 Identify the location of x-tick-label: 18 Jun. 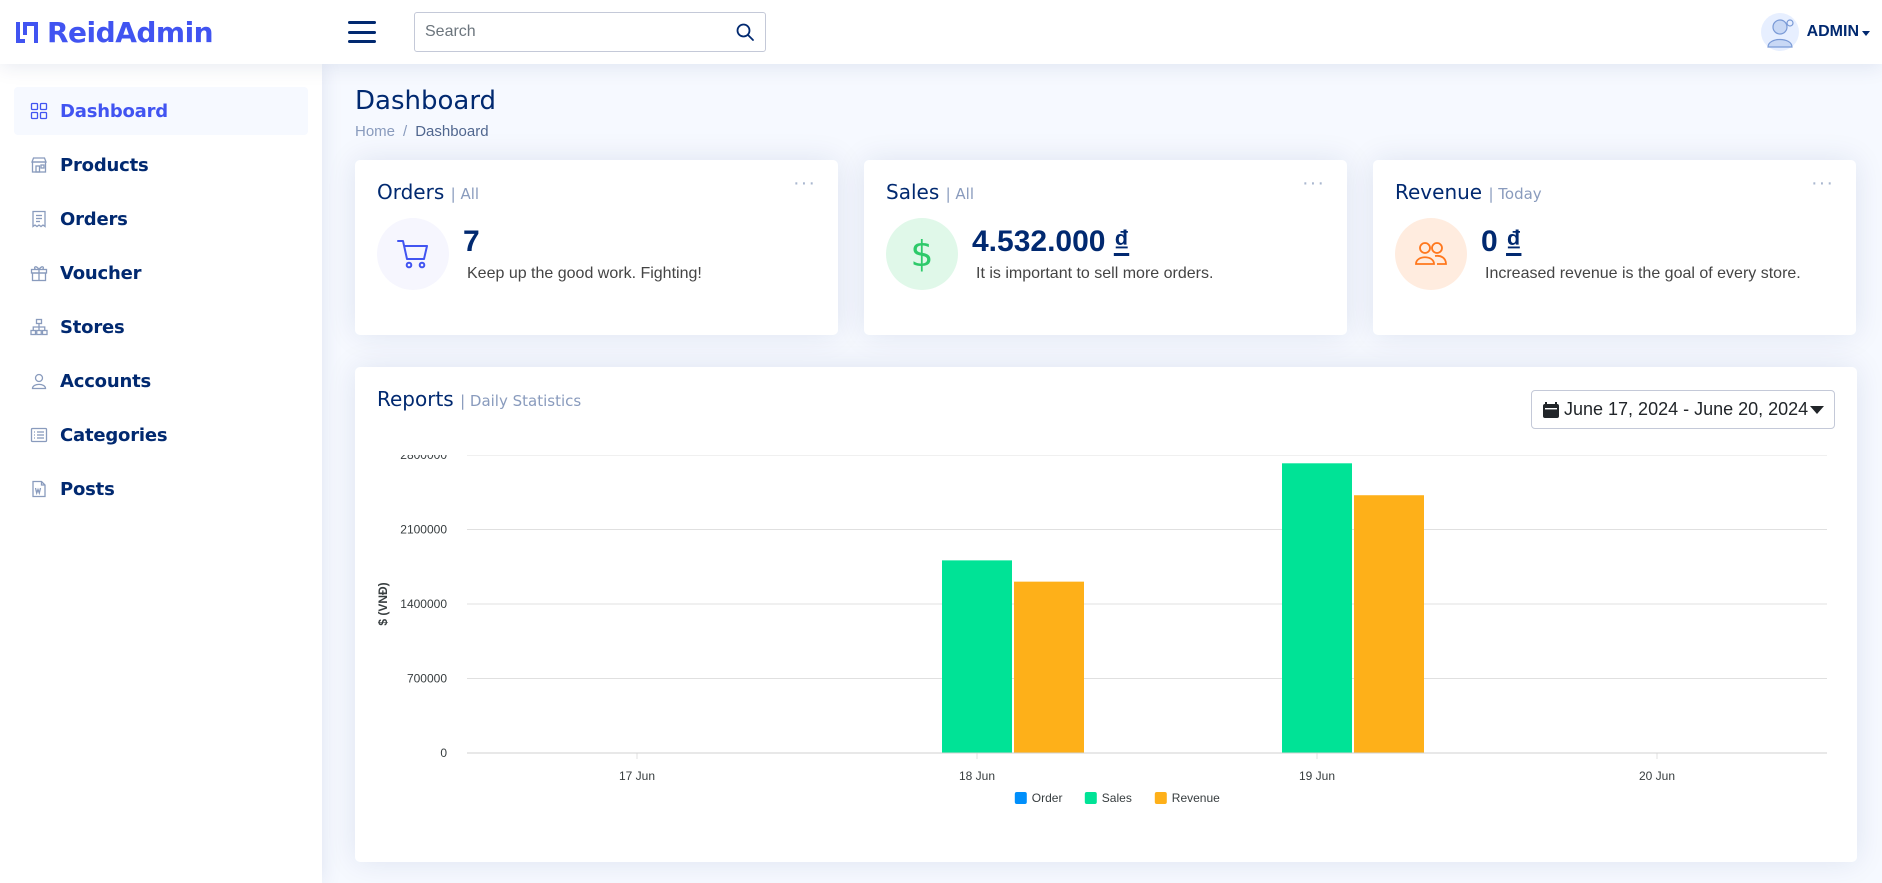
(977, 776).